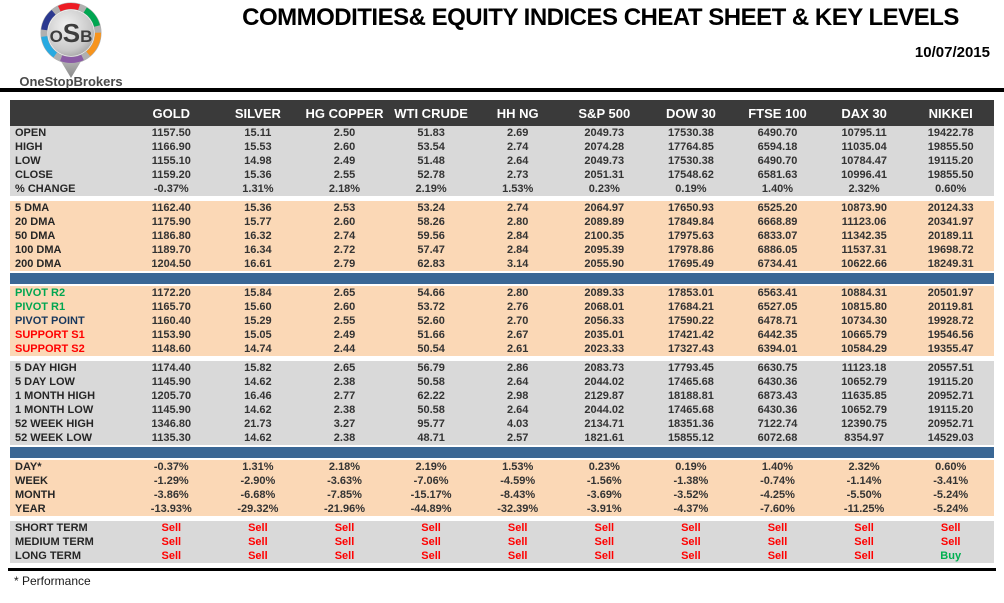  What do you see at coordinates (777, 236) in the screenshot?
I see `cell-50-dma-ftse-100: 6833.07` at bounding box center [777, 236].